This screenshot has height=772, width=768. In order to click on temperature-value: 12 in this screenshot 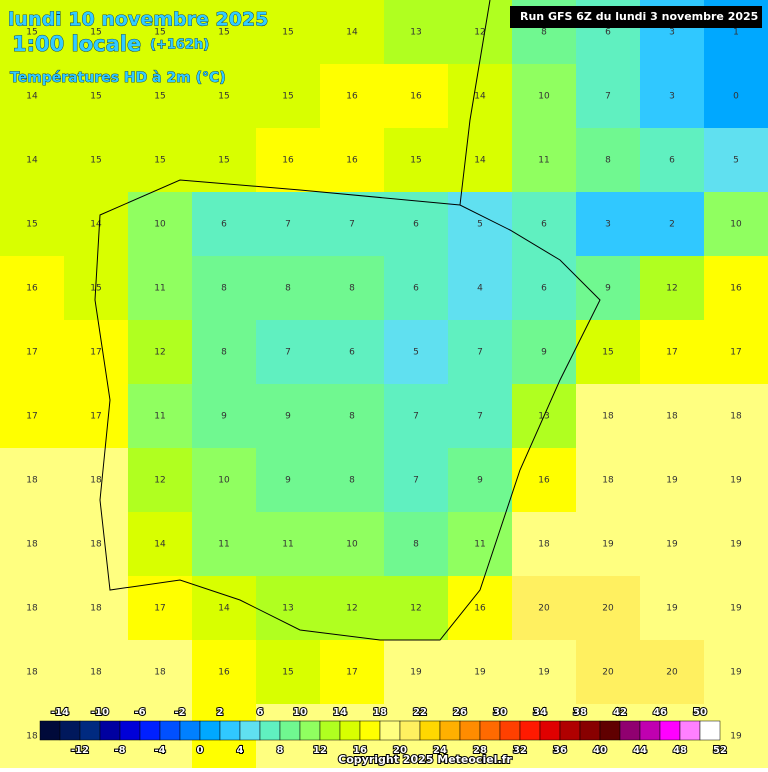, I will do `click(351, 609)`.